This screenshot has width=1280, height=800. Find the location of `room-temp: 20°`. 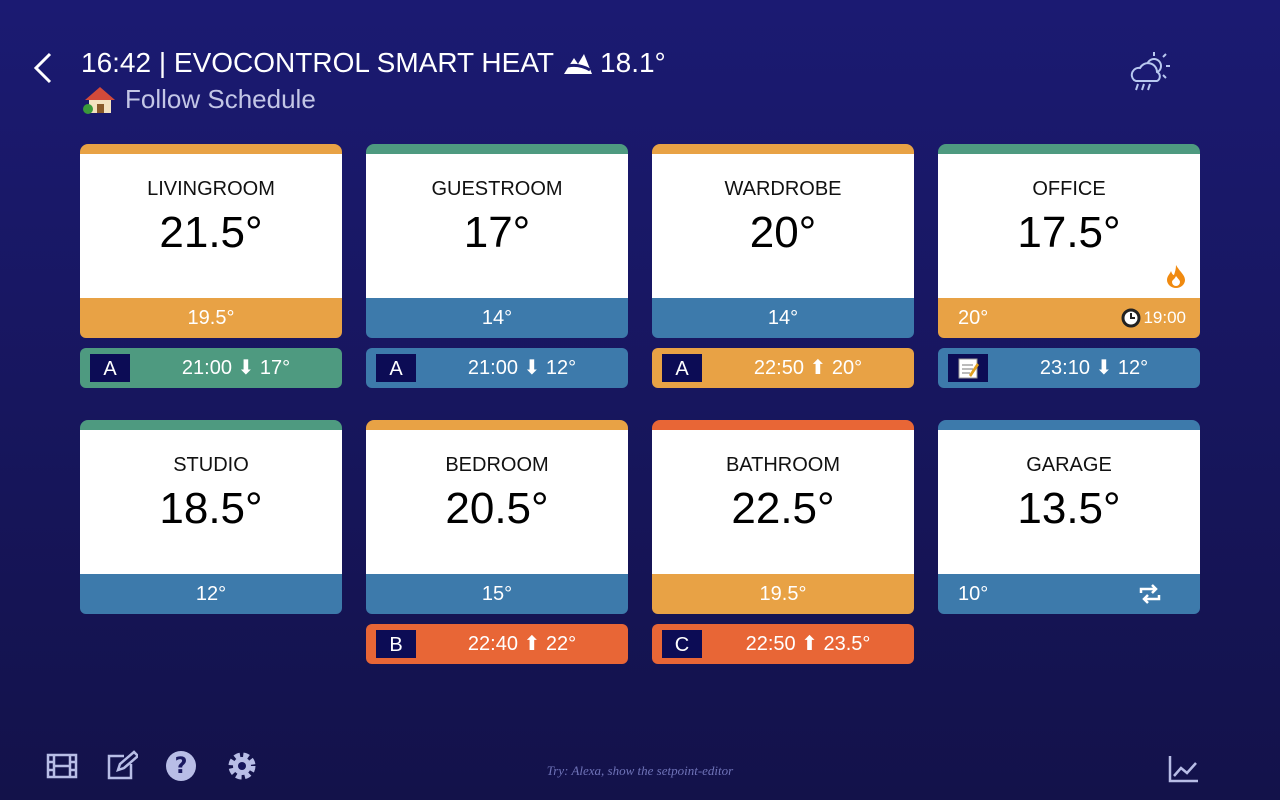

room-temp: 20° is located at coordinates (783, 232).